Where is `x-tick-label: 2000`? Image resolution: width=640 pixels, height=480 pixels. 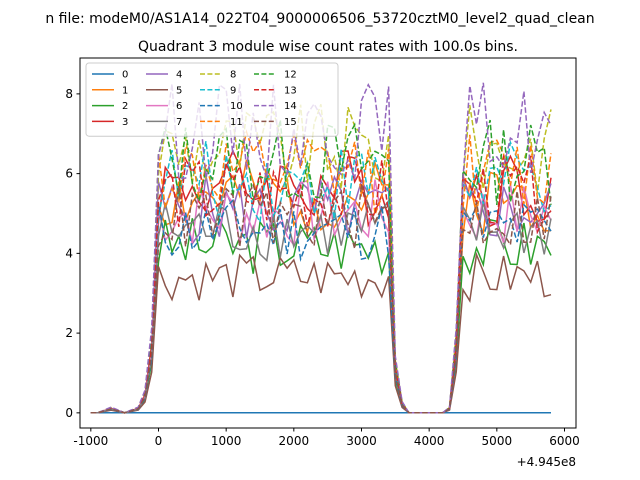
x-tick-label: 2000 is located at coordinates (294, 441).